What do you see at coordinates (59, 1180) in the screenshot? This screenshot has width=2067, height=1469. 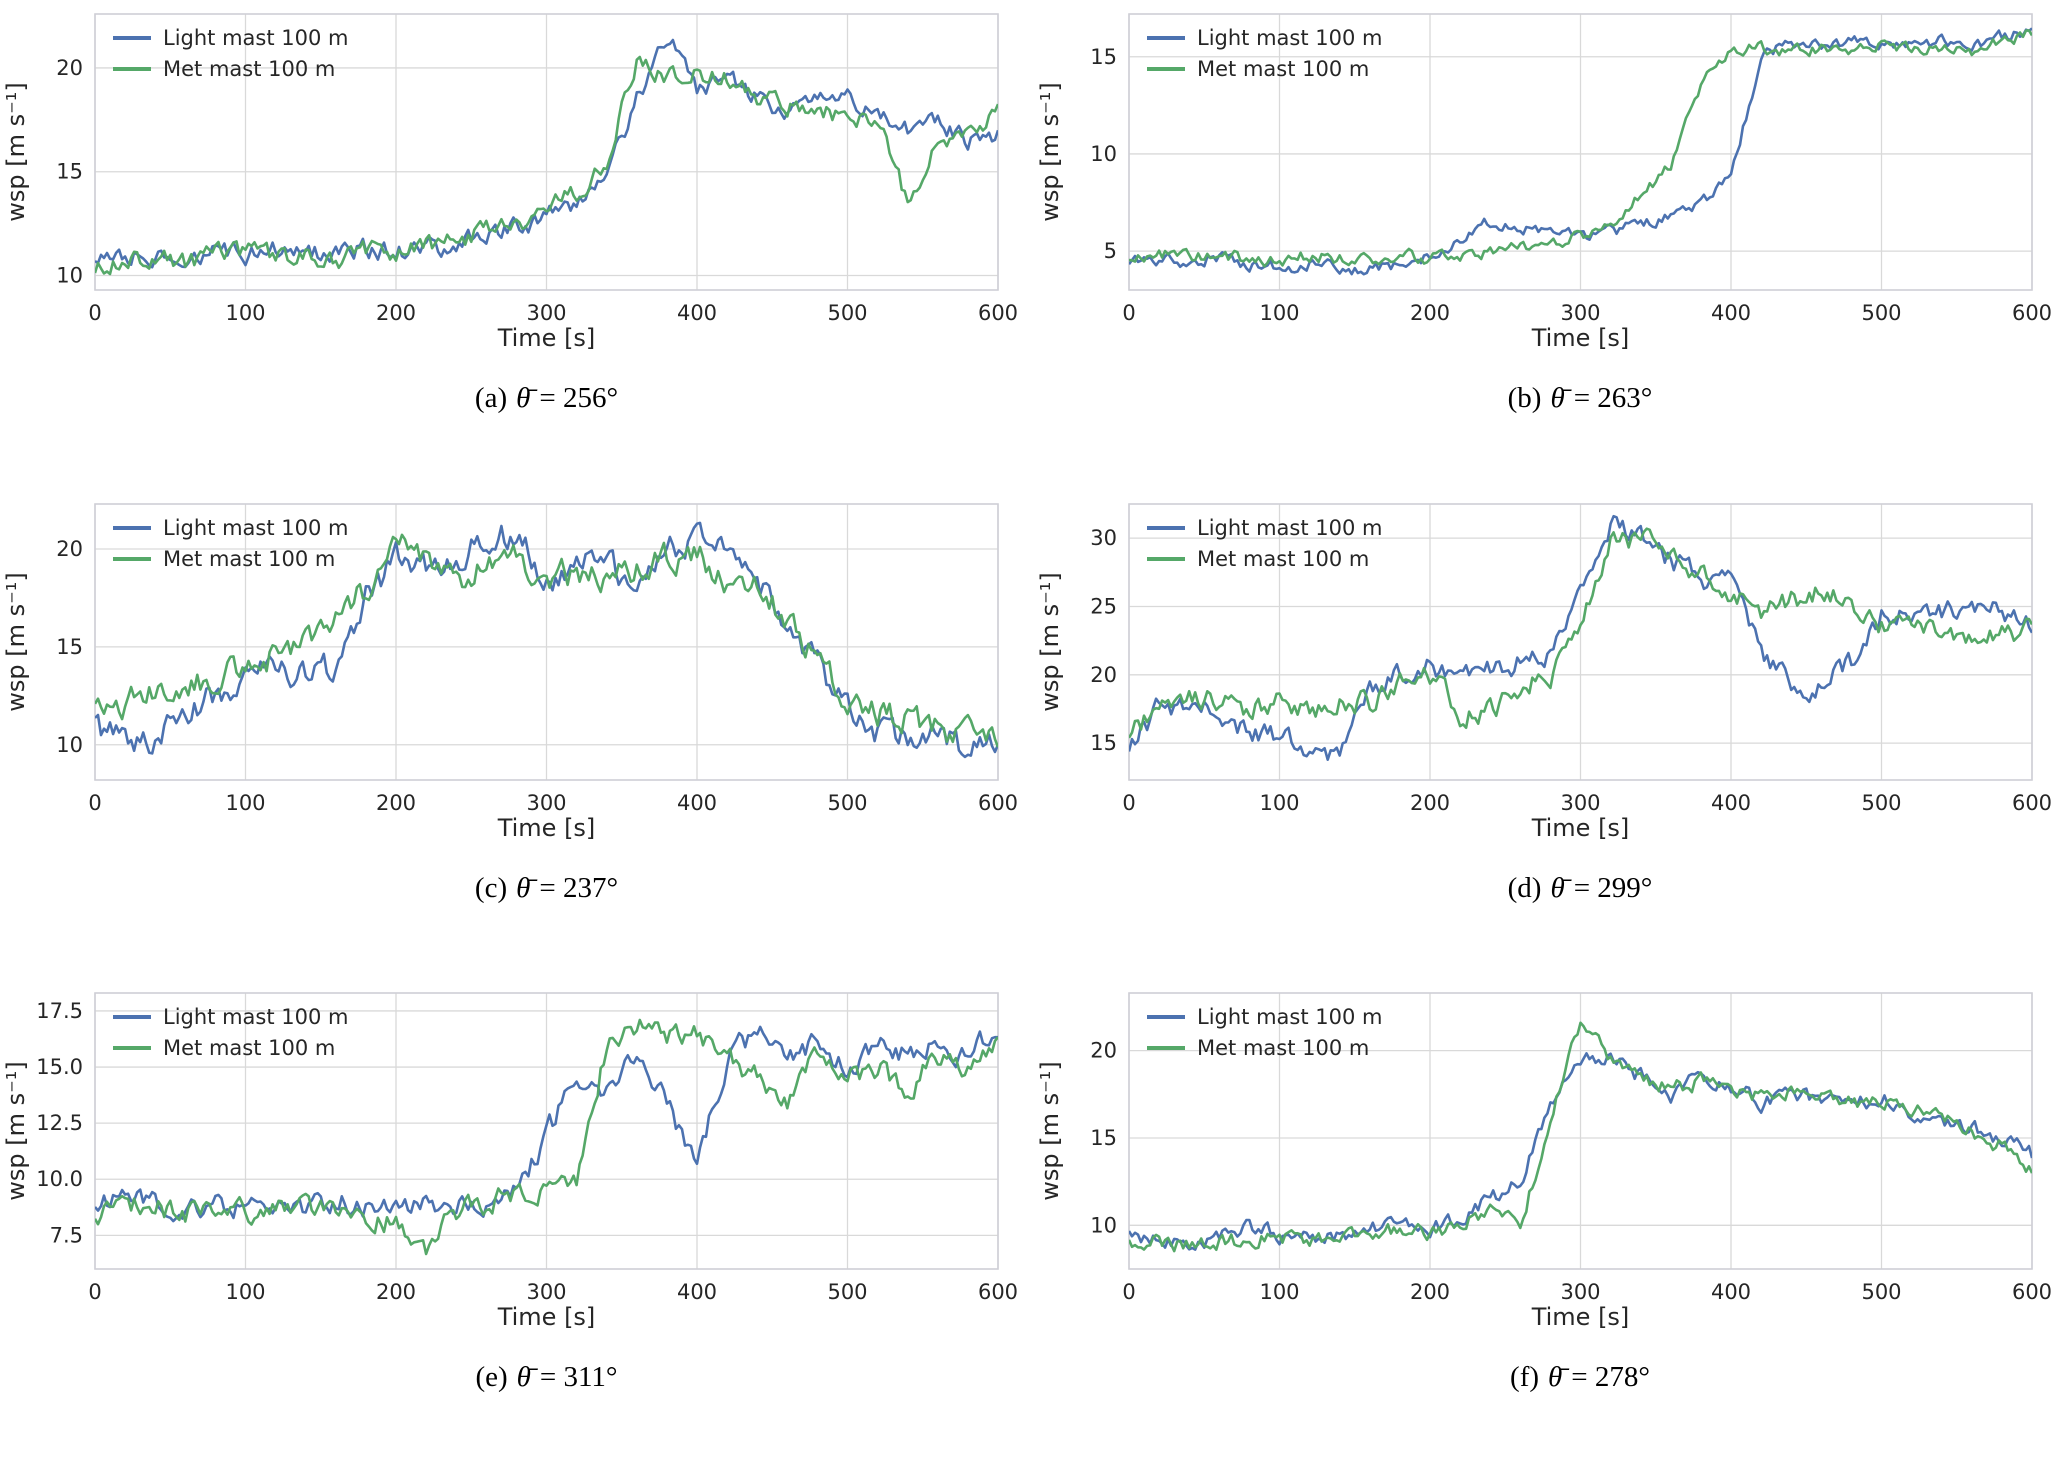 I see `y-tick-label: 10.0` at bounding box center [59, 1180].